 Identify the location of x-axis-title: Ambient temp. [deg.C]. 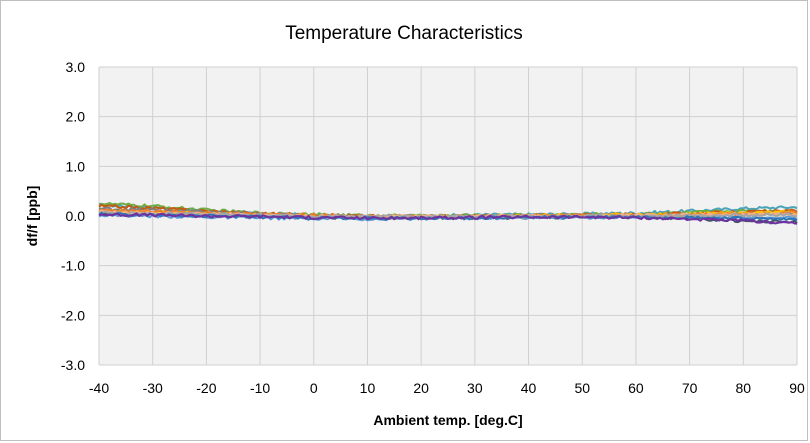
(447, 420).